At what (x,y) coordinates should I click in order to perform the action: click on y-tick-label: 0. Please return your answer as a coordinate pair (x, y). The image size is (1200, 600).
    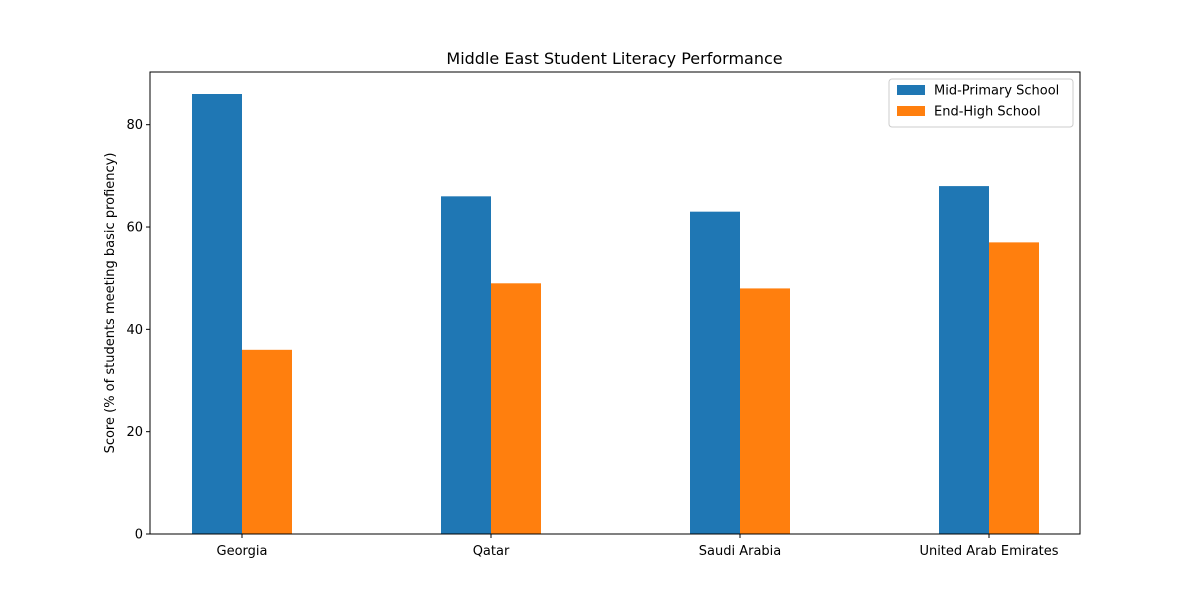
    Looking at the image, I should click on (139, 535).